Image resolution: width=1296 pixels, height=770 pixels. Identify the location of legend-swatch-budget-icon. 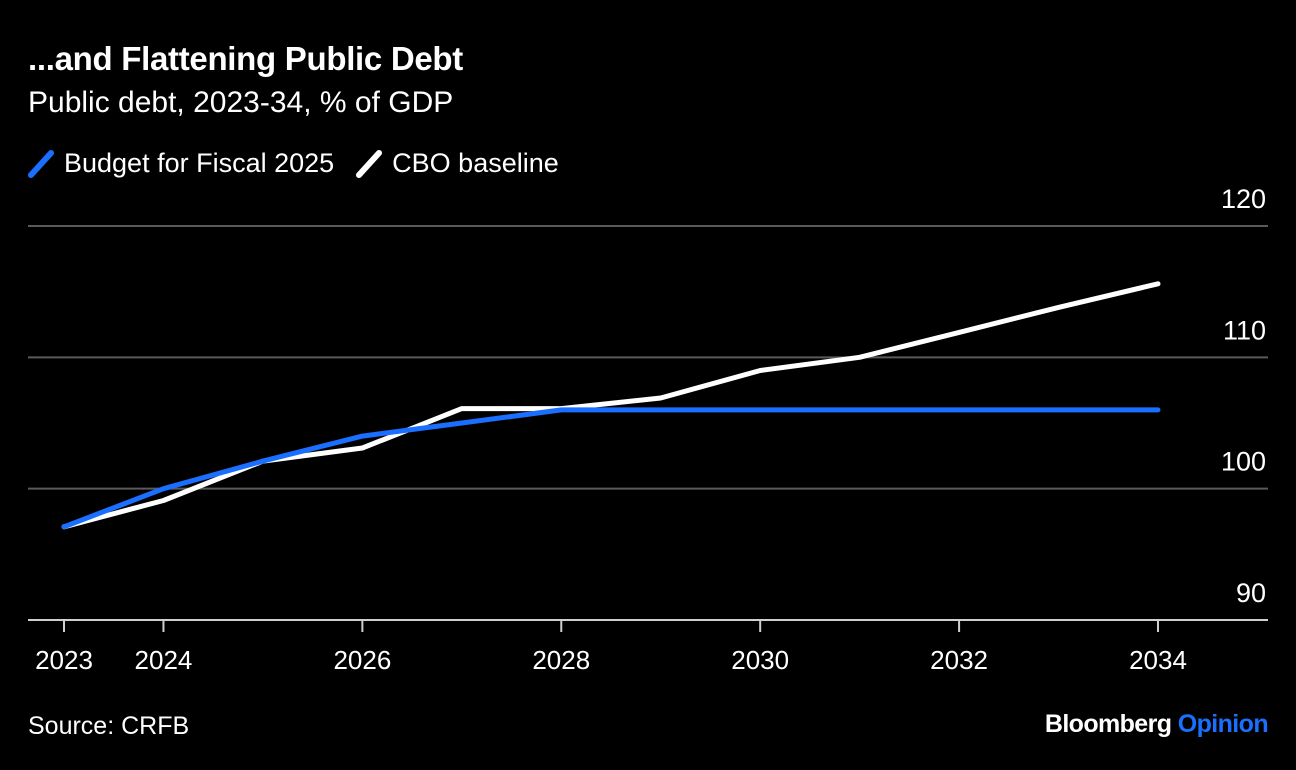
(41, 163).